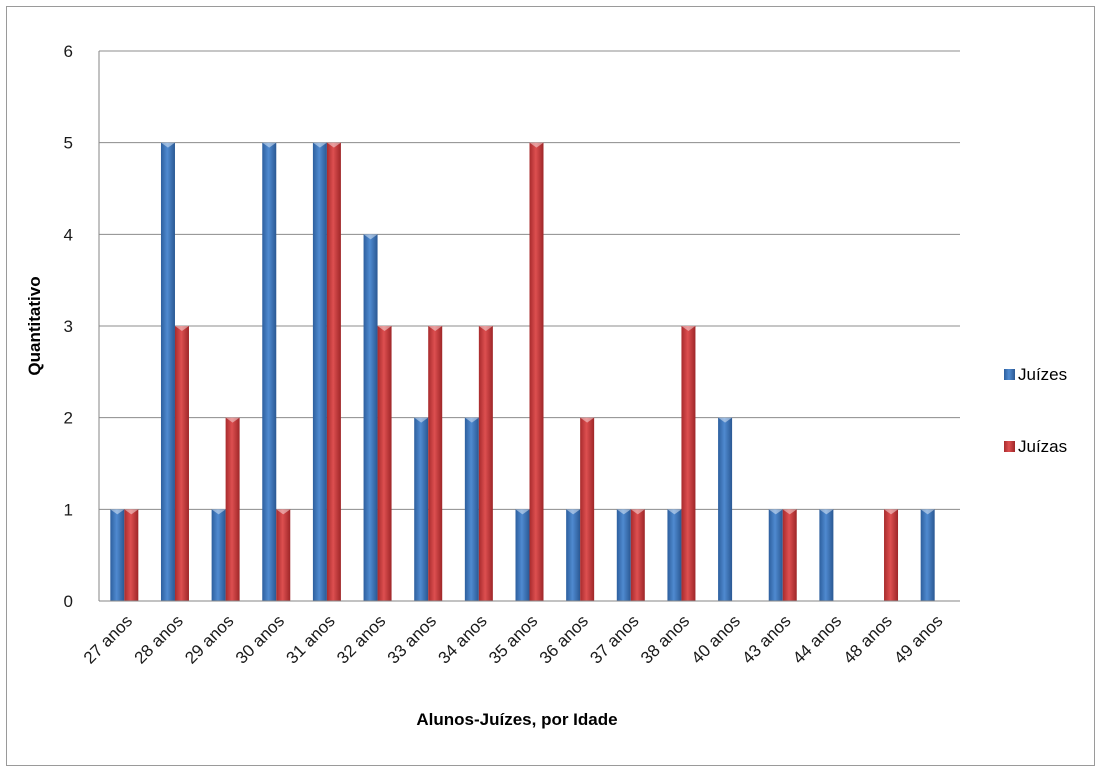  What do you see at coordinates (614, 639) in the screenshot?
I see `x-tick-label: 37 anos` at bounding box center [614, 639].